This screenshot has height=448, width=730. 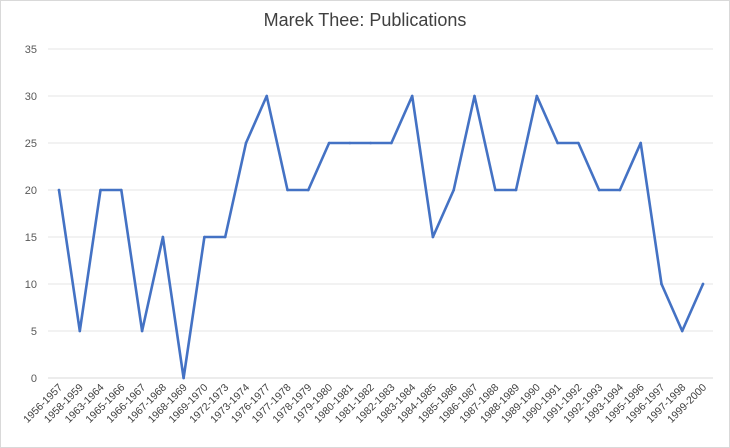 I want to click on y-tick-label: 15, so click(x=31, y=238).